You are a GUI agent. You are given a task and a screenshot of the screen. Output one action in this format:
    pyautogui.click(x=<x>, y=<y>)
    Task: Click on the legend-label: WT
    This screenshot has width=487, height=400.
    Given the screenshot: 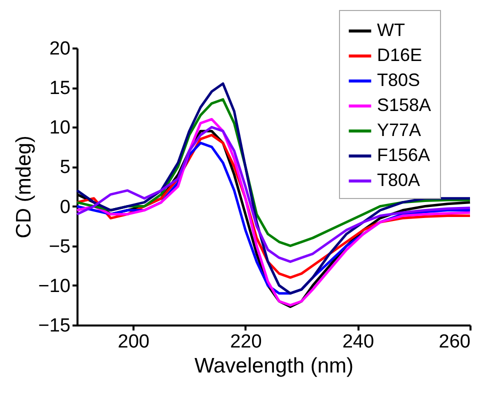 What is the action you would take?
    pyautogui.click(x=391, y=30)
    